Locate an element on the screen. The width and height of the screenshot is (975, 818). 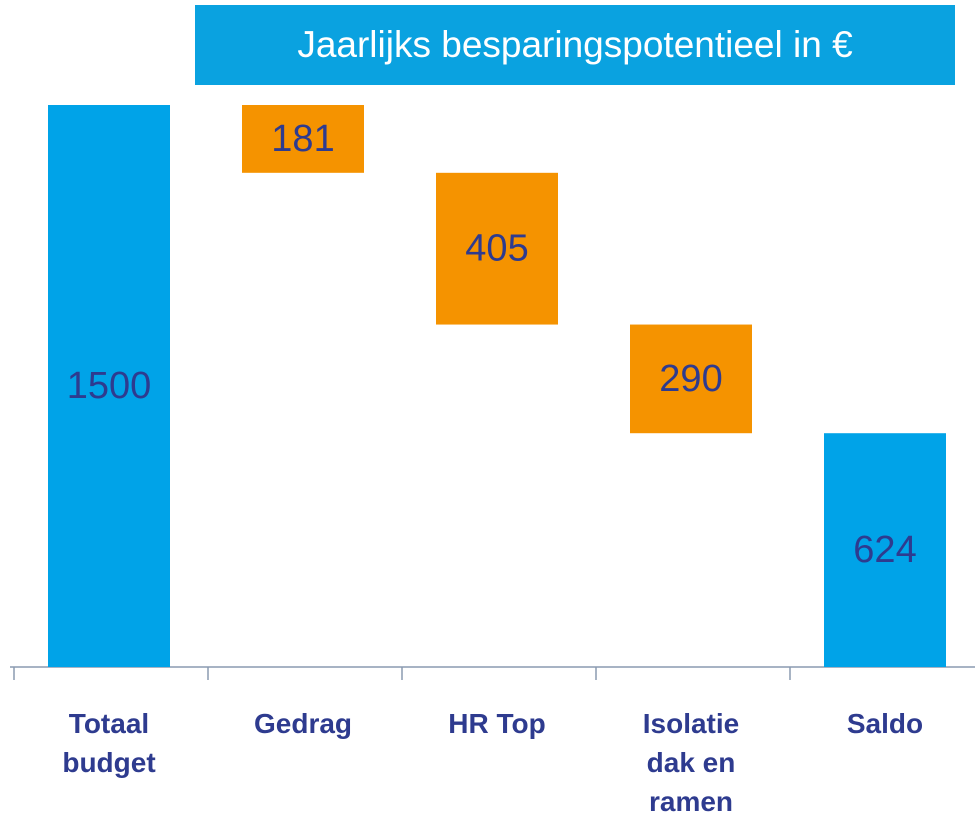
data-label: 290 is located at coordinates (690, 379).